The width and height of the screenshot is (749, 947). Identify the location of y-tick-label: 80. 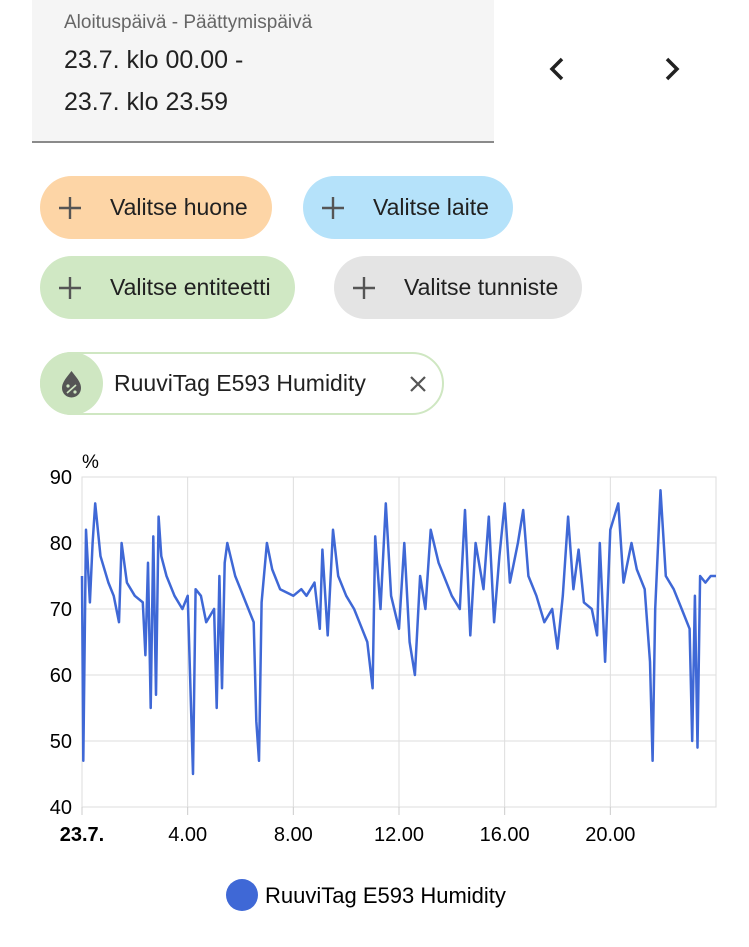
(61, 544).